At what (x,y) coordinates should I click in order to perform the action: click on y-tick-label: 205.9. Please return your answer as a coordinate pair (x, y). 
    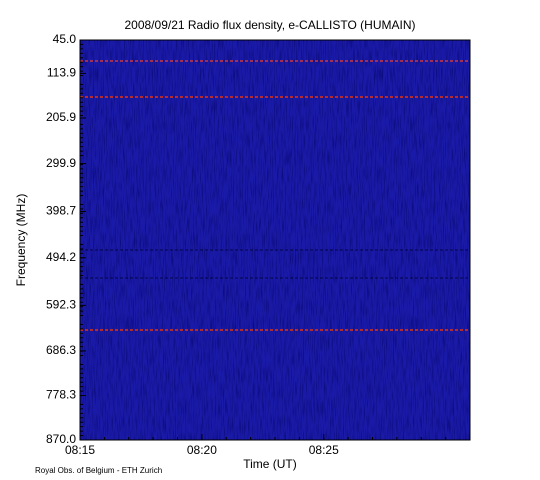
    Looking at the image, I should click on (61, 117).